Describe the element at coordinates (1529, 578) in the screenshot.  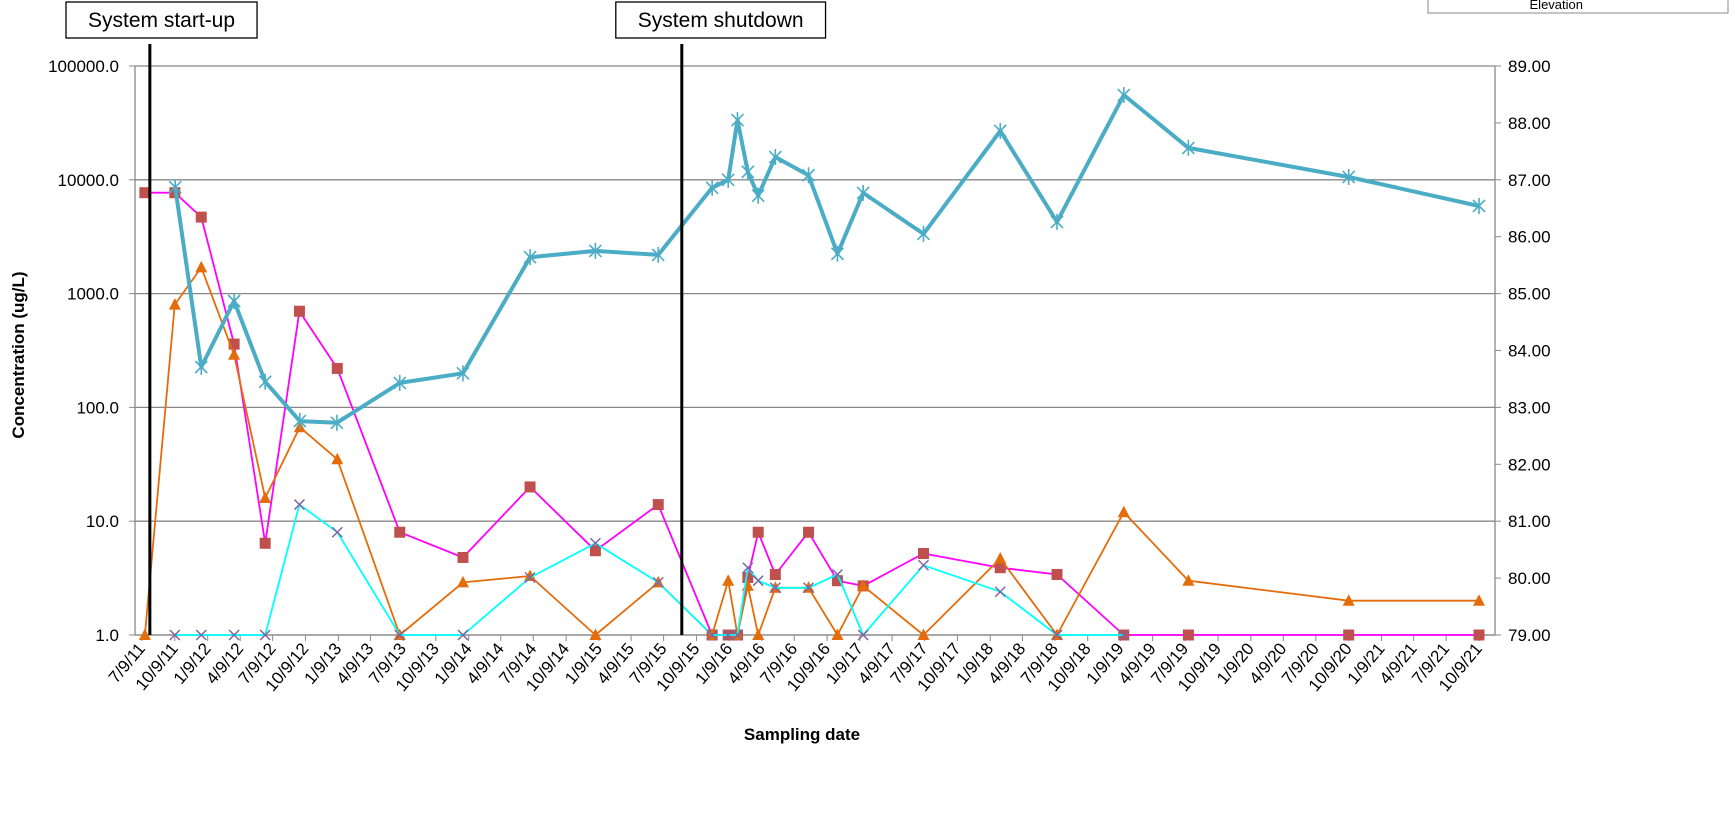
I see `y2-tick-label: 80.00` at that location.